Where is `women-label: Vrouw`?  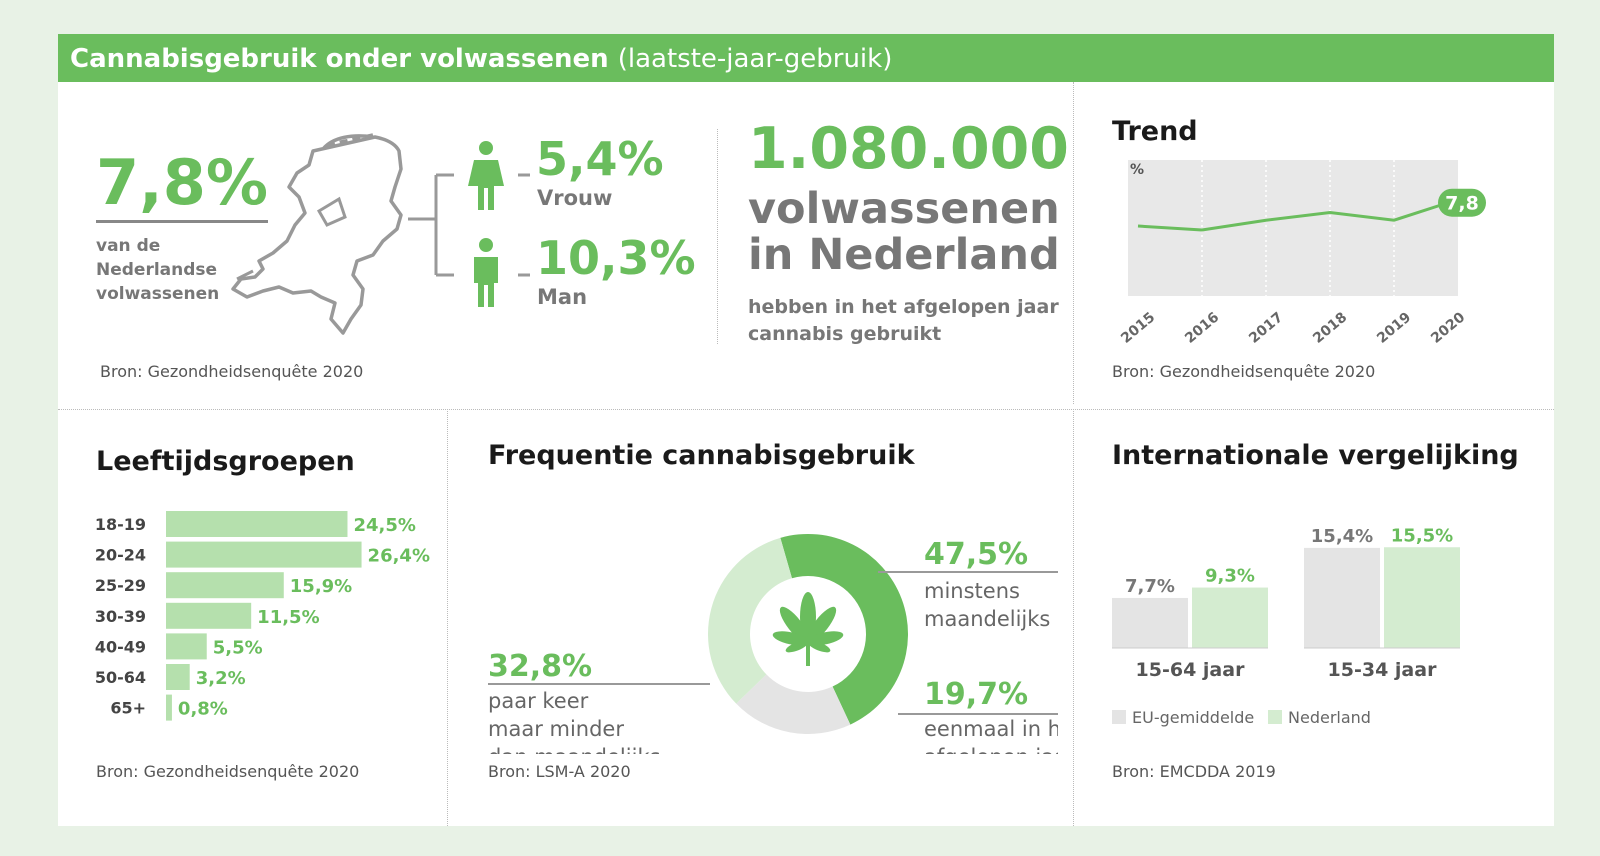
women-label: Vrouw is located at coordinates (575, 198).